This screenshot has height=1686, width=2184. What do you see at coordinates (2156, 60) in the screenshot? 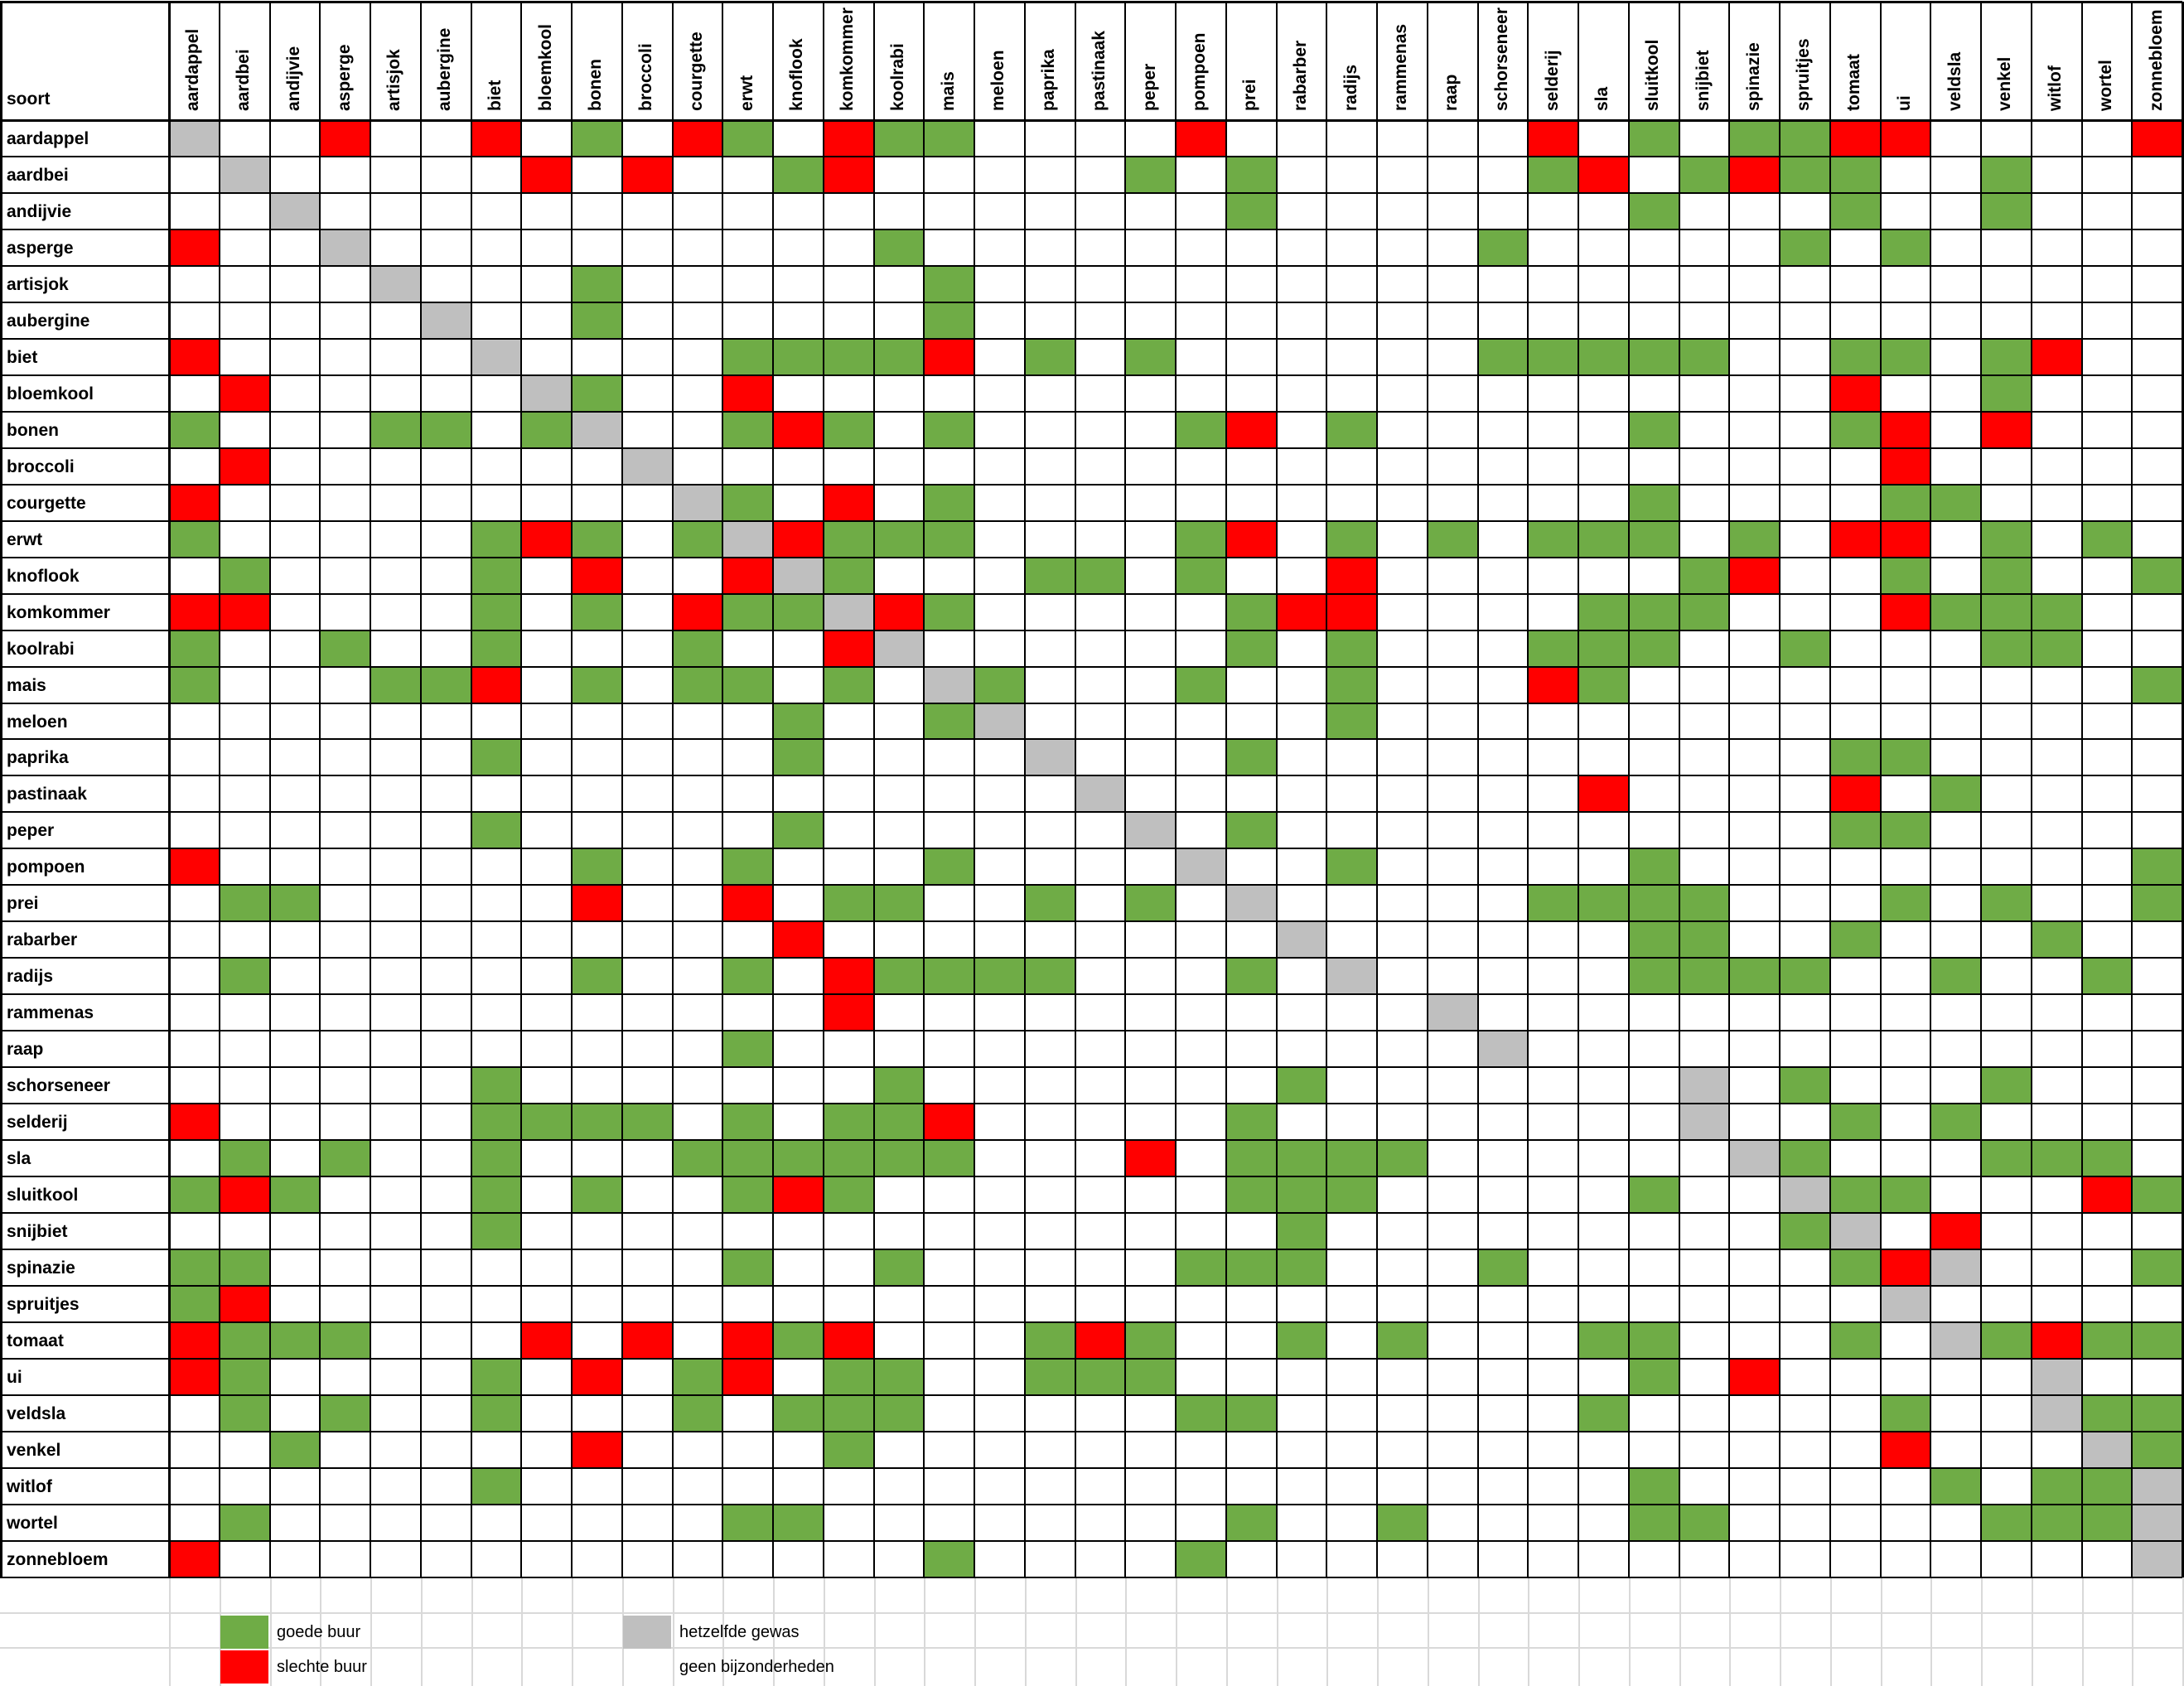
I see `column-label: zonnebloem` at bounding box center [2156, 60].